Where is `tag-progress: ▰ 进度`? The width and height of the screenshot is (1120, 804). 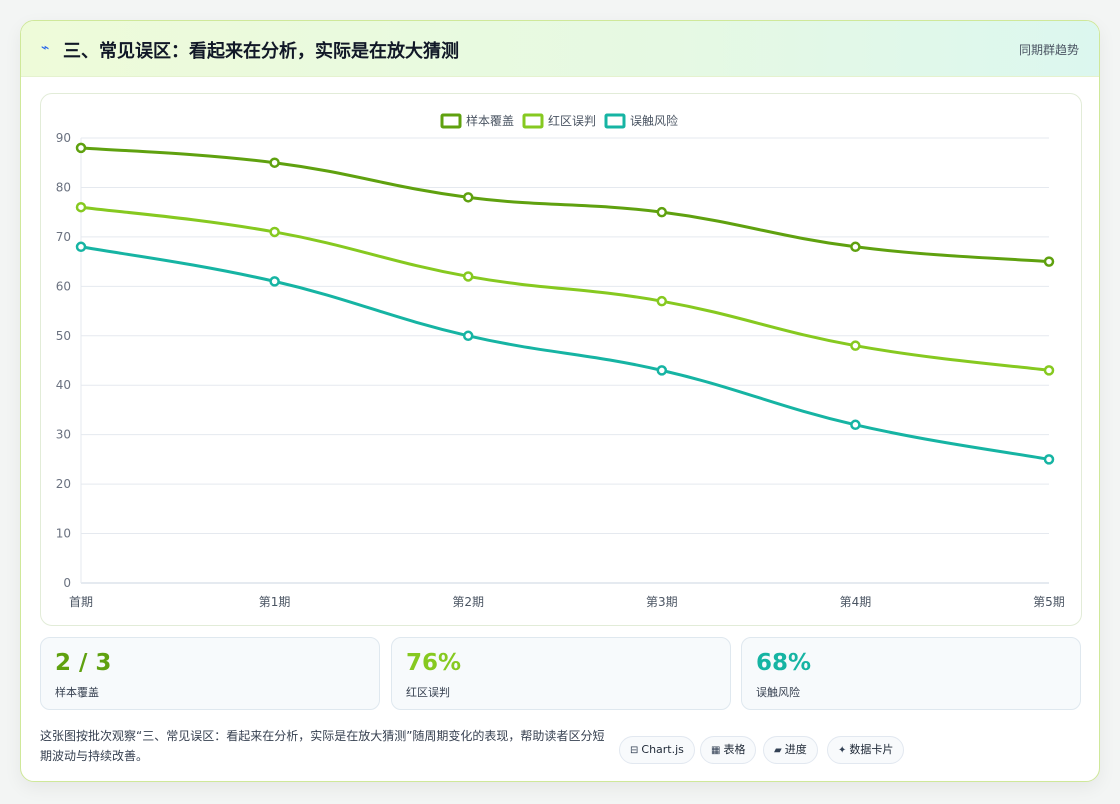
tag-progress: ▰ 进度 is located at coordinates (790, 750).